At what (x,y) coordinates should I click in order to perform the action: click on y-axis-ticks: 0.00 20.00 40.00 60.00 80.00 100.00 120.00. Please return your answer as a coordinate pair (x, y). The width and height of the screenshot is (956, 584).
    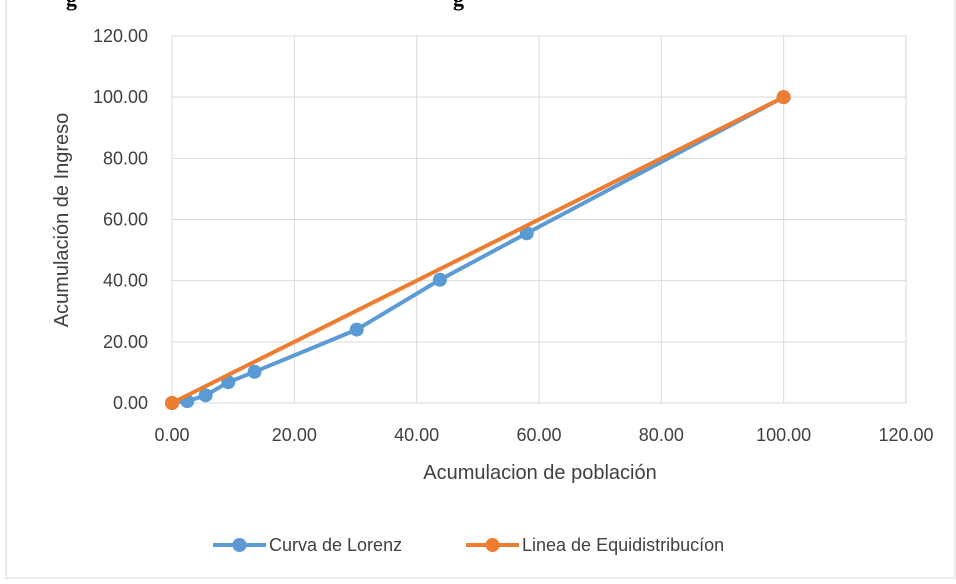
    Looking at the image, I should click on (120, 219).